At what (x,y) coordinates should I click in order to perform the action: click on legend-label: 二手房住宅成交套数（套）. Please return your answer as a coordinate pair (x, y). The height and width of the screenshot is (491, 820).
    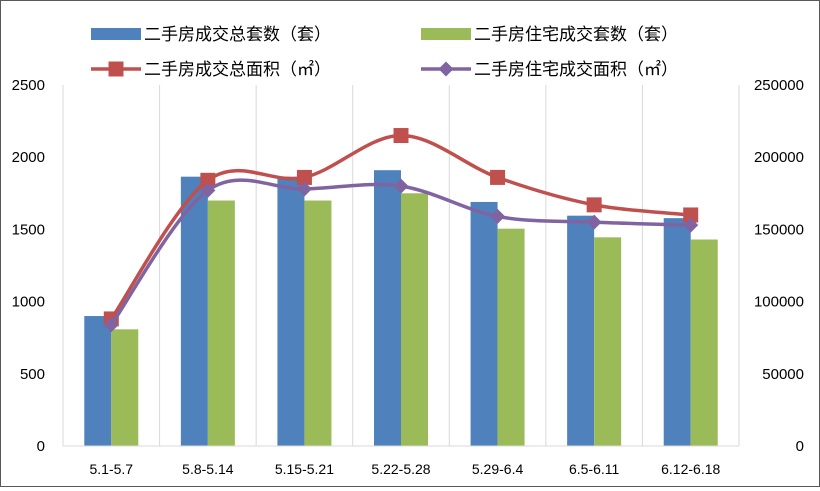
    Looking at the image, I should click on (576, 35).